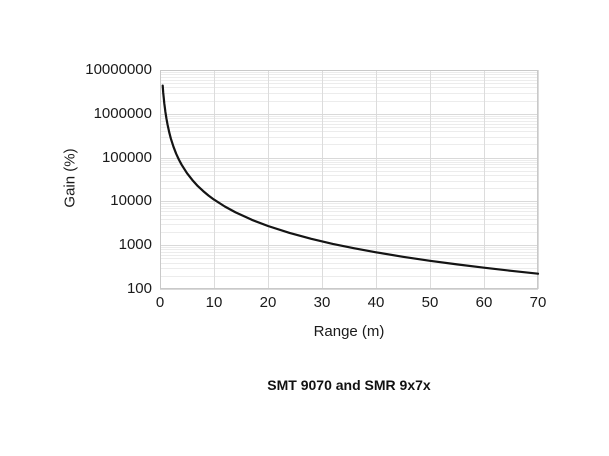  Describe the element at coordinates (376, 302) in the screenshot. I see `x-tick-label: 40` at that location.